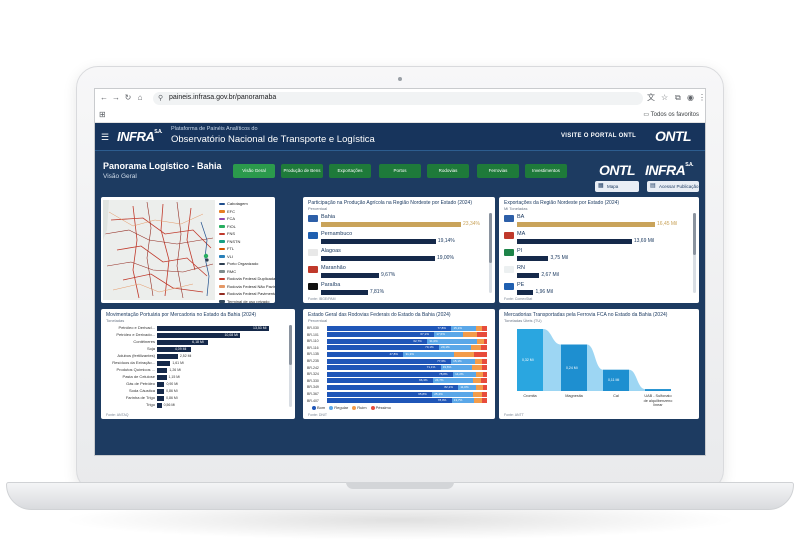  I want to click on tab-4: Rodovias, so click(448, 171).